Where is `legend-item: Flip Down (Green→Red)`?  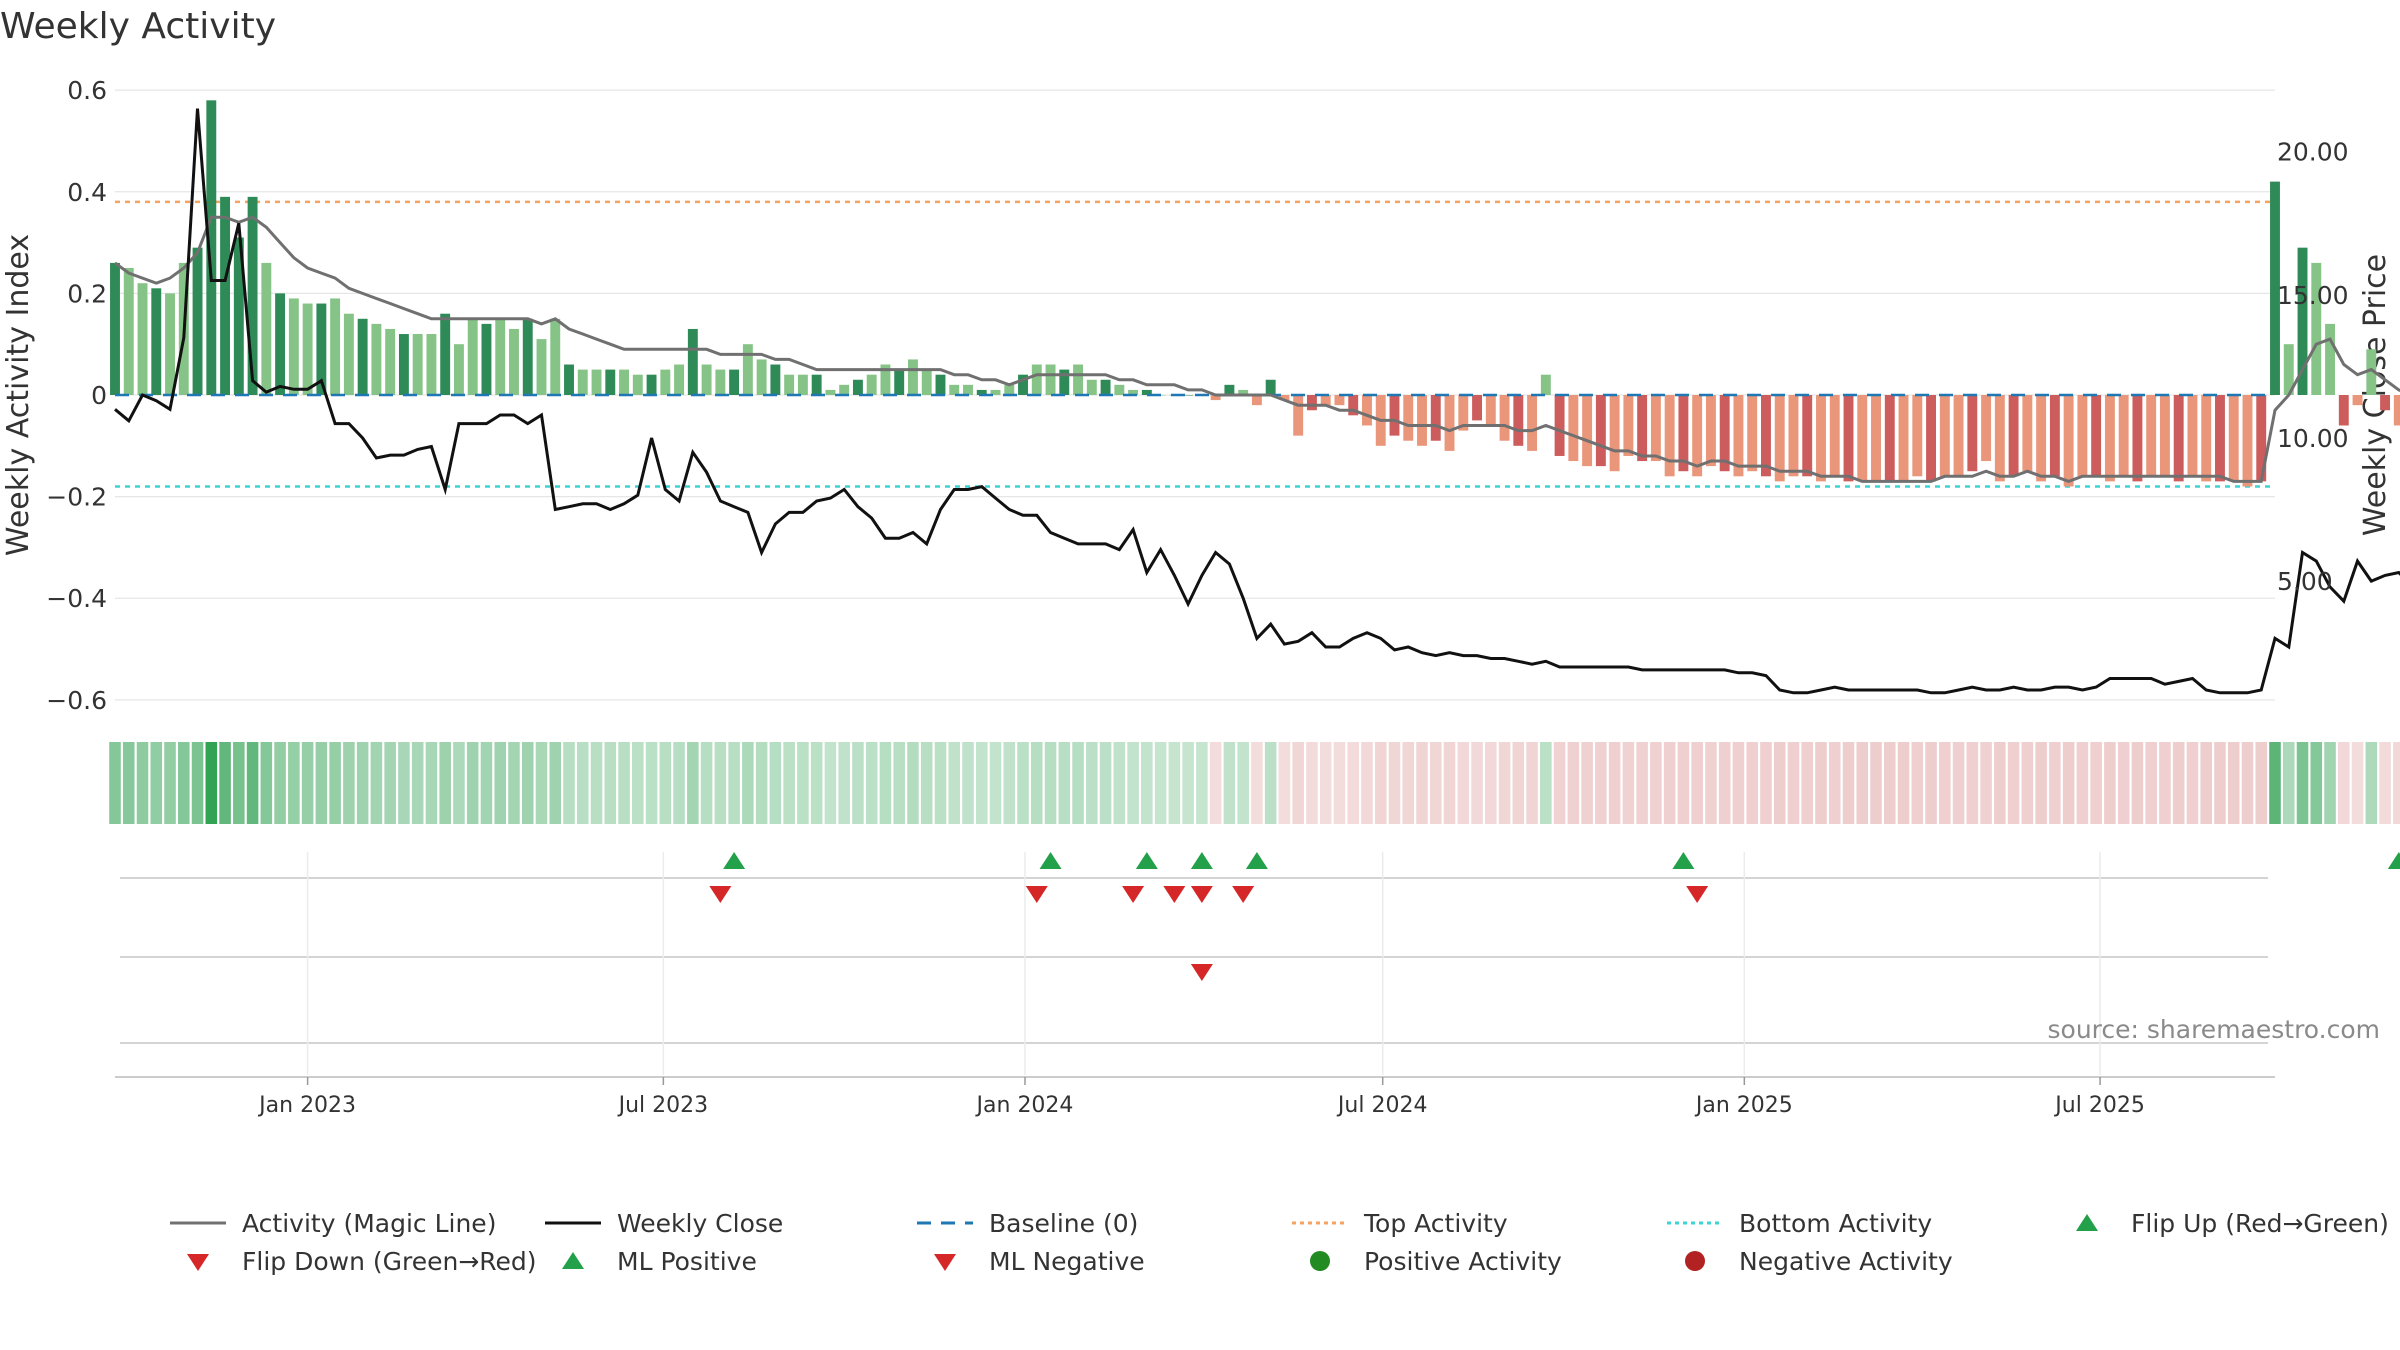 legend-item: Flip Down (Green→Red) is located at coordinates (352, 1261).